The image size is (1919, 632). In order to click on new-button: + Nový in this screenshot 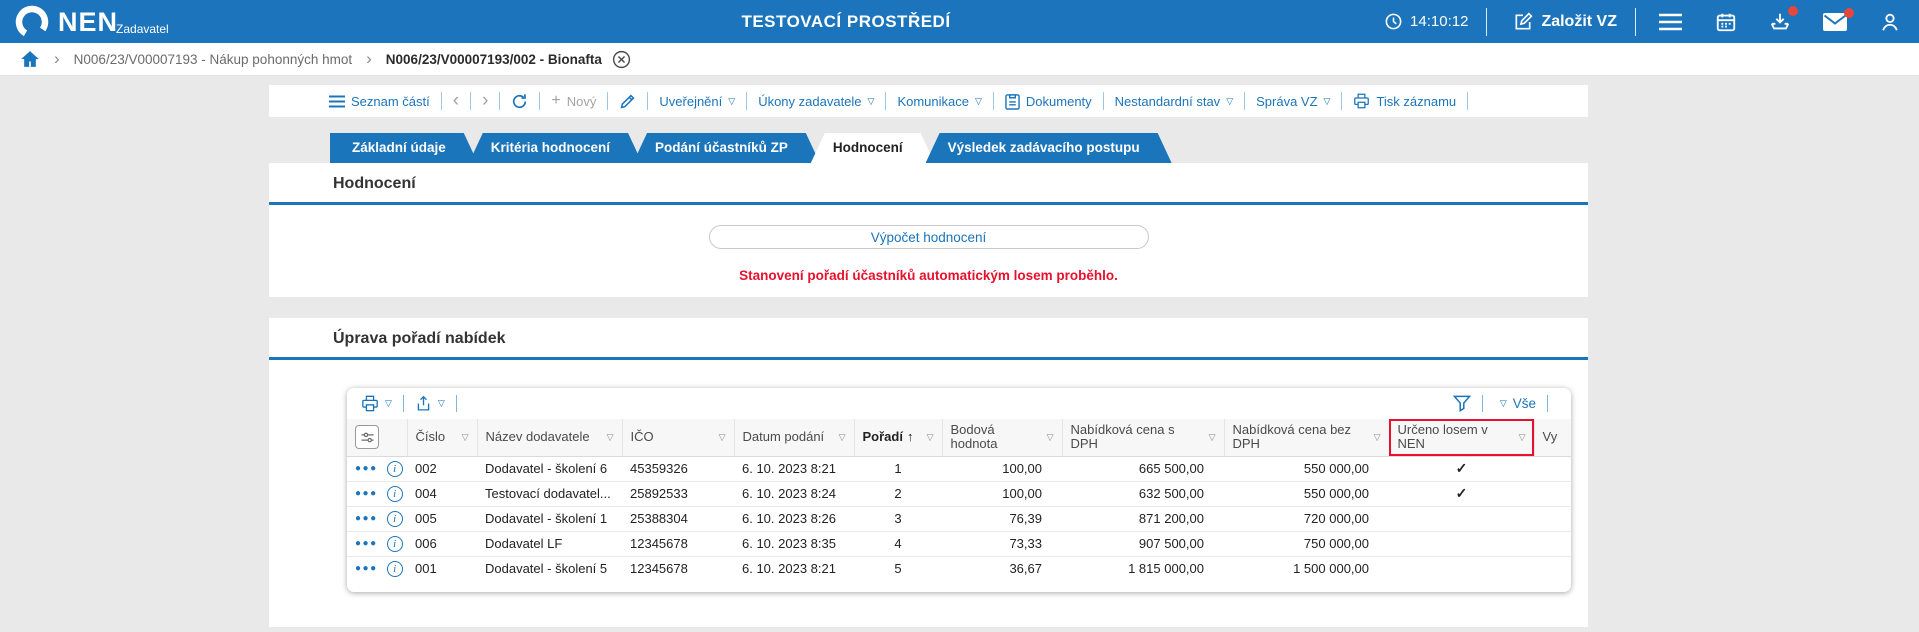, I will do `click(574, 101)`.